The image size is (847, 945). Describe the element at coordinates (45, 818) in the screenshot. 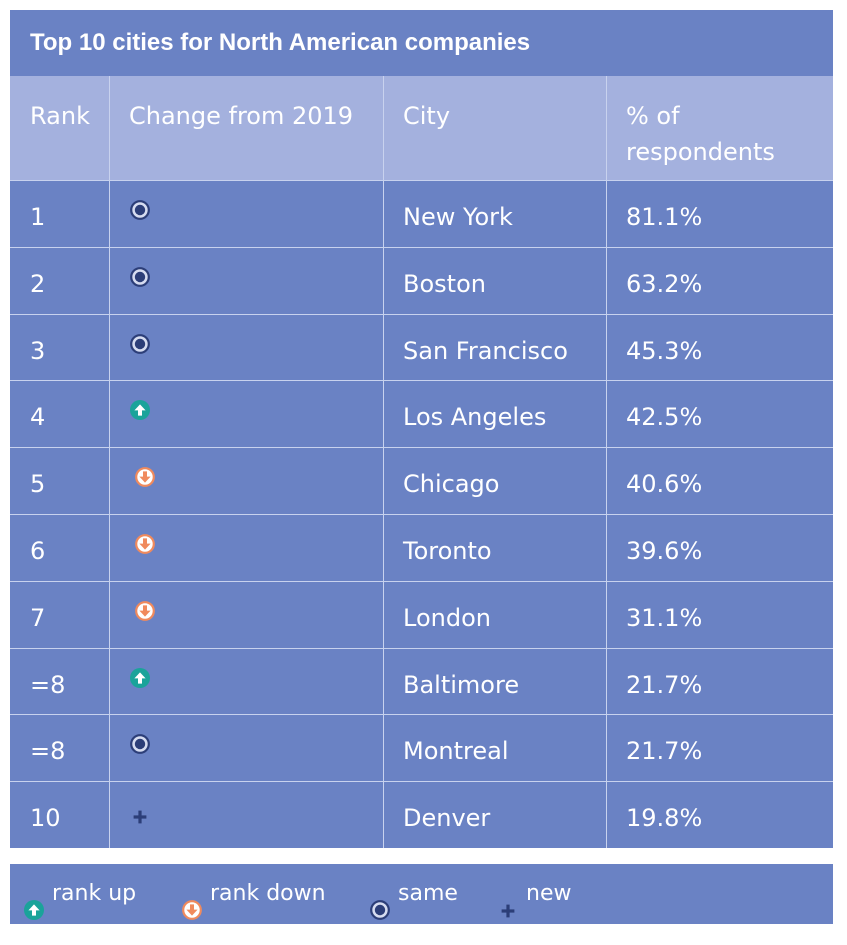

I see `rank-cell: 10` at that location.